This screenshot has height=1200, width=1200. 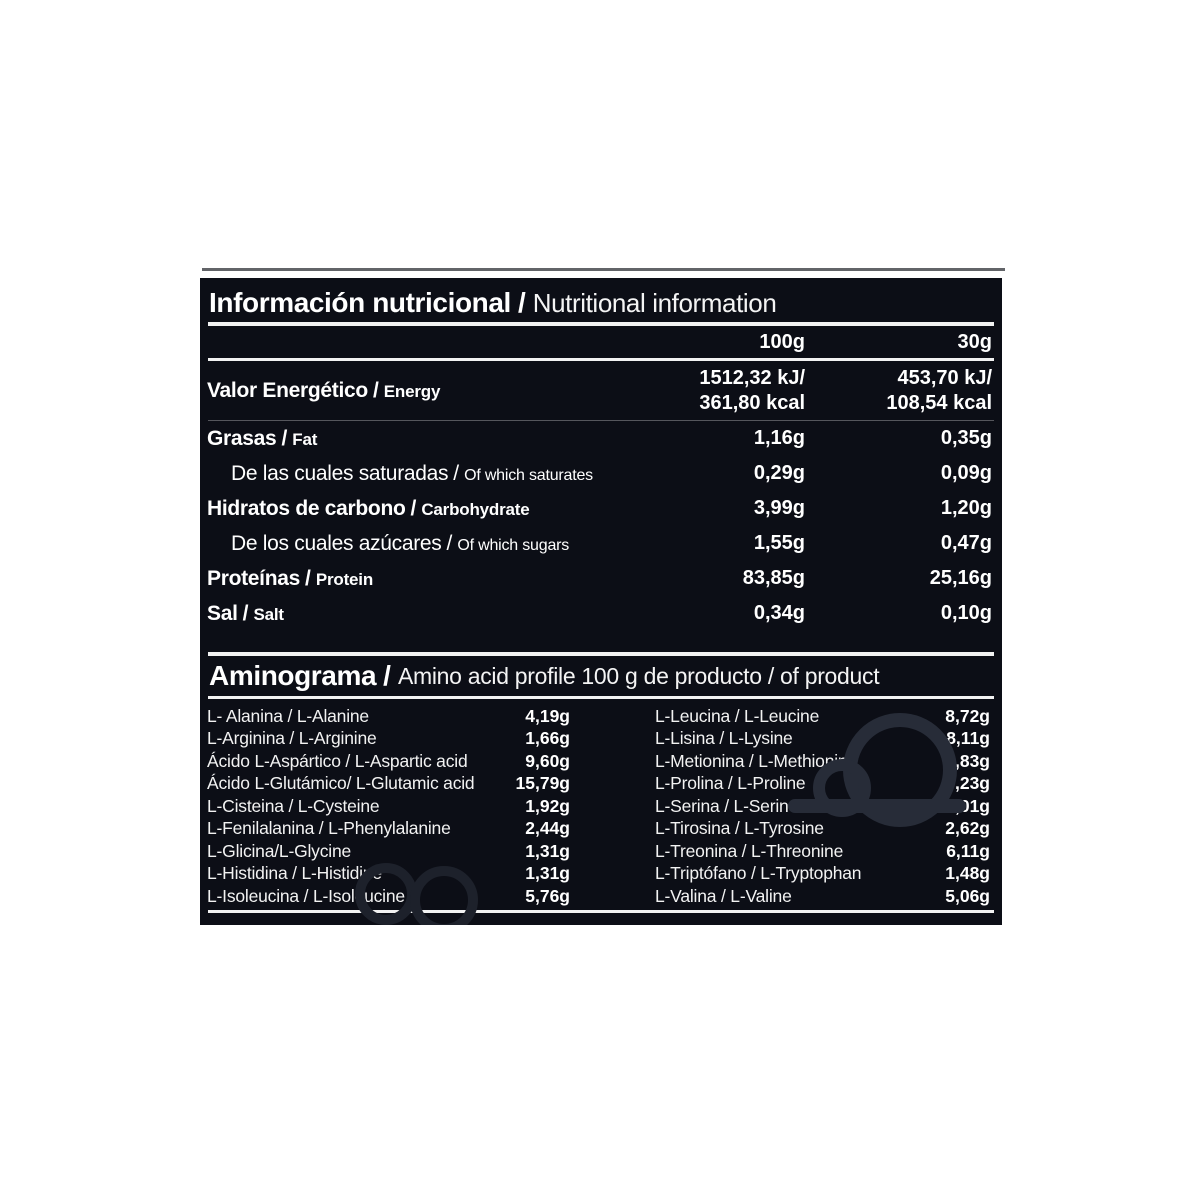 What do you see at coordinates (773, 578) in the screenshot?
I see `value-100g: 83,85g` at bounding box center [773, 578].